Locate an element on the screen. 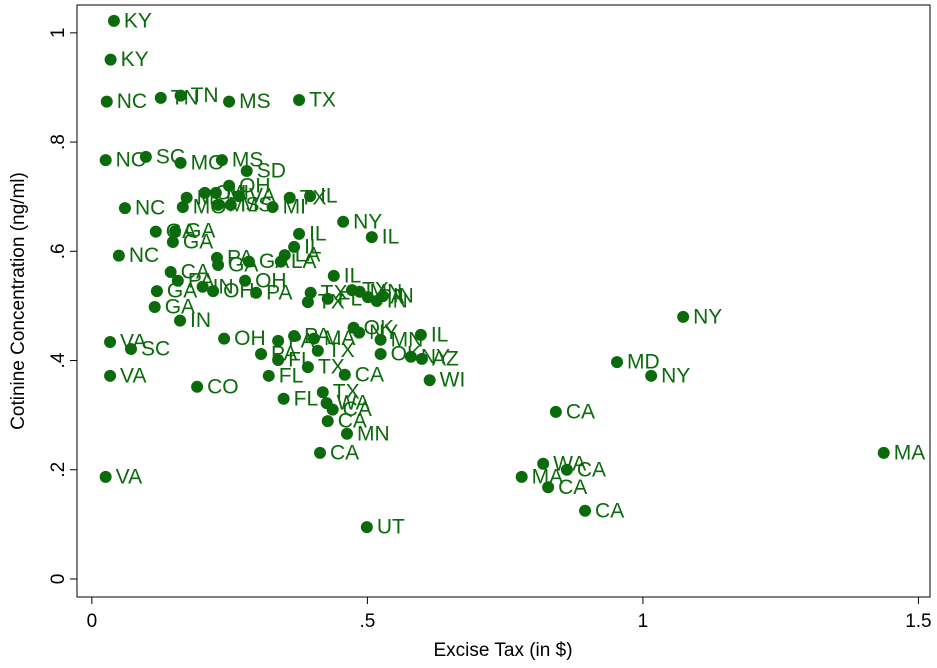  point-label: MA is located at coordinates (340, 338).